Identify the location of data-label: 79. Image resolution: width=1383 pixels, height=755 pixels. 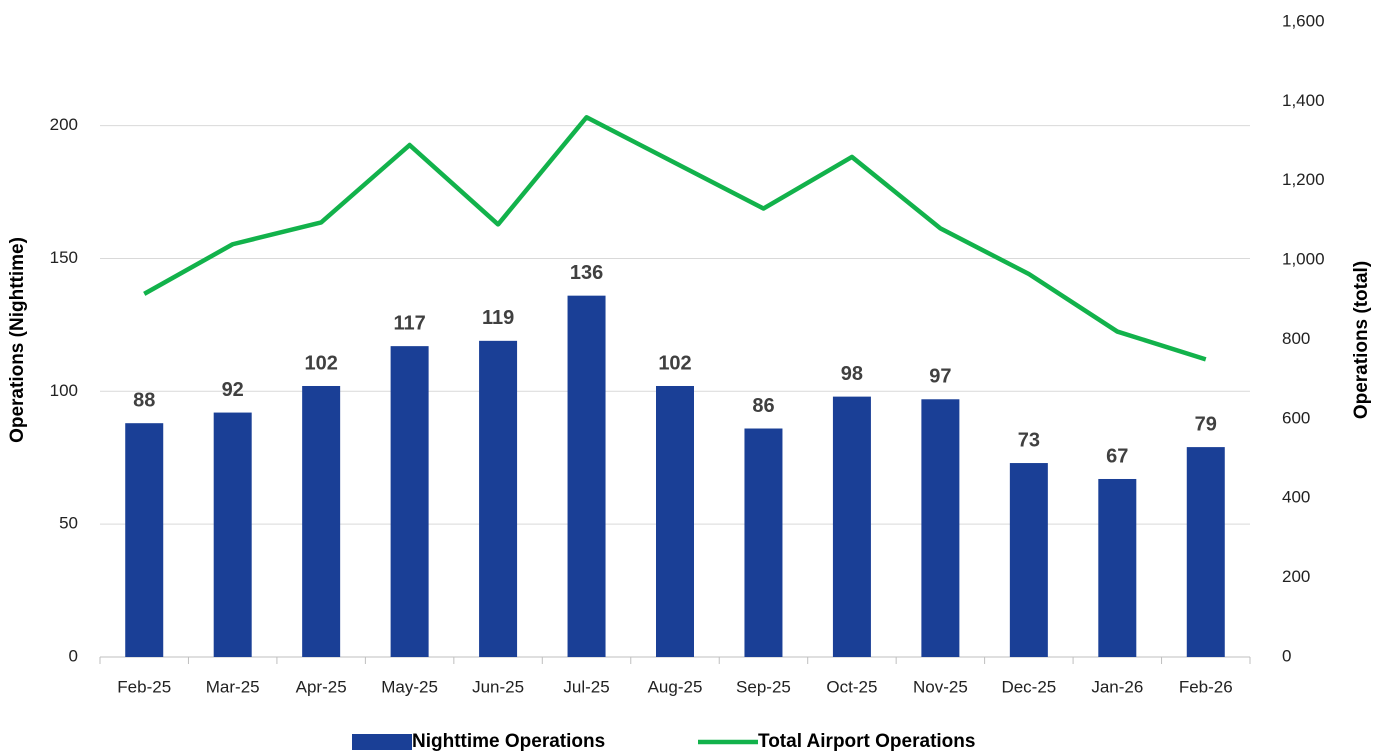
(1206, 424).